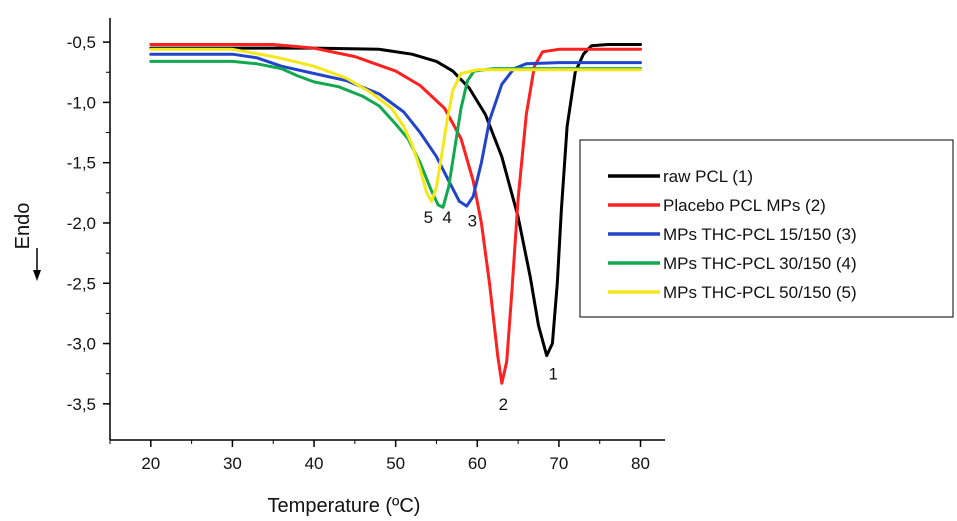 This screenshot has height=521, width=957. What do you see at coordinates (558, 463) in the screenshot?
I see `x-tick-label: 70` at bounding box center [558, 463].